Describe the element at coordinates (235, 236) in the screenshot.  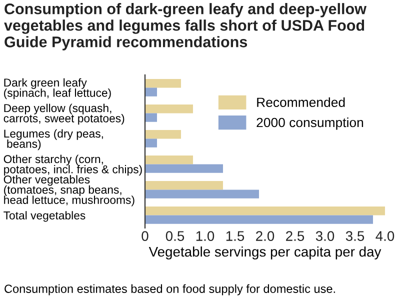
I see `x-tick-label: 1.5` at that location.